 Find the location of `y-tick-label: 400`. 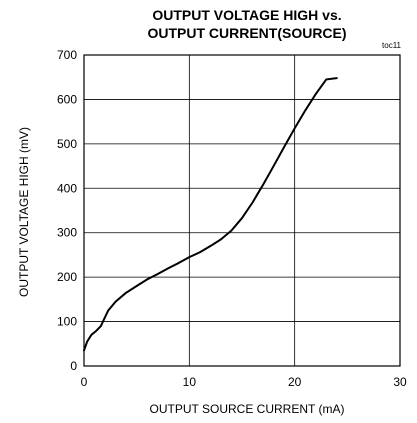

y-tick-label: 400 is located at coordinates (67, 188).